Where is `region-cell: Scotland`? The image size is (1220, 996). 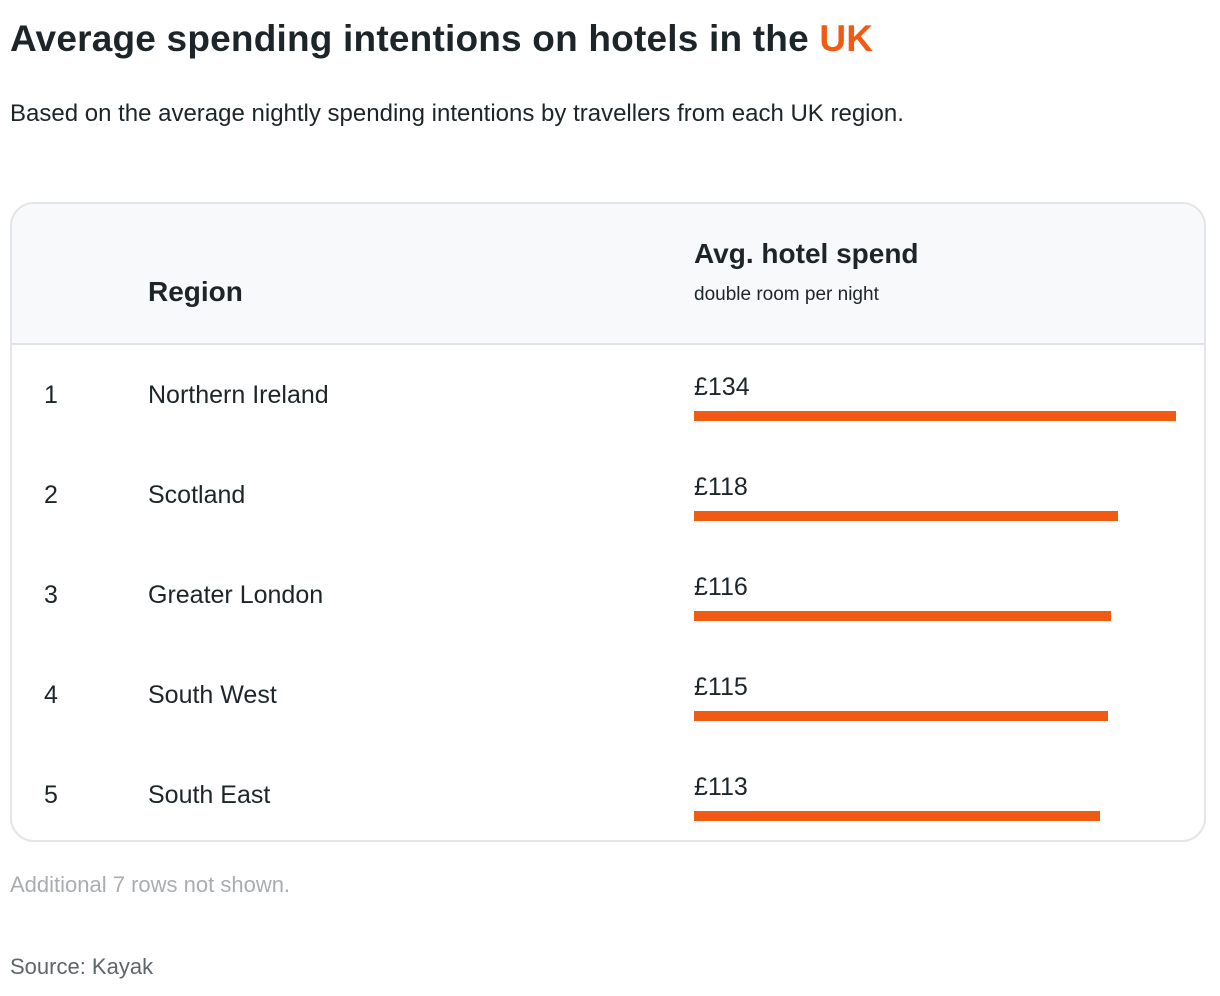
region-cell: Scotland is located at coordinates (197, 495).